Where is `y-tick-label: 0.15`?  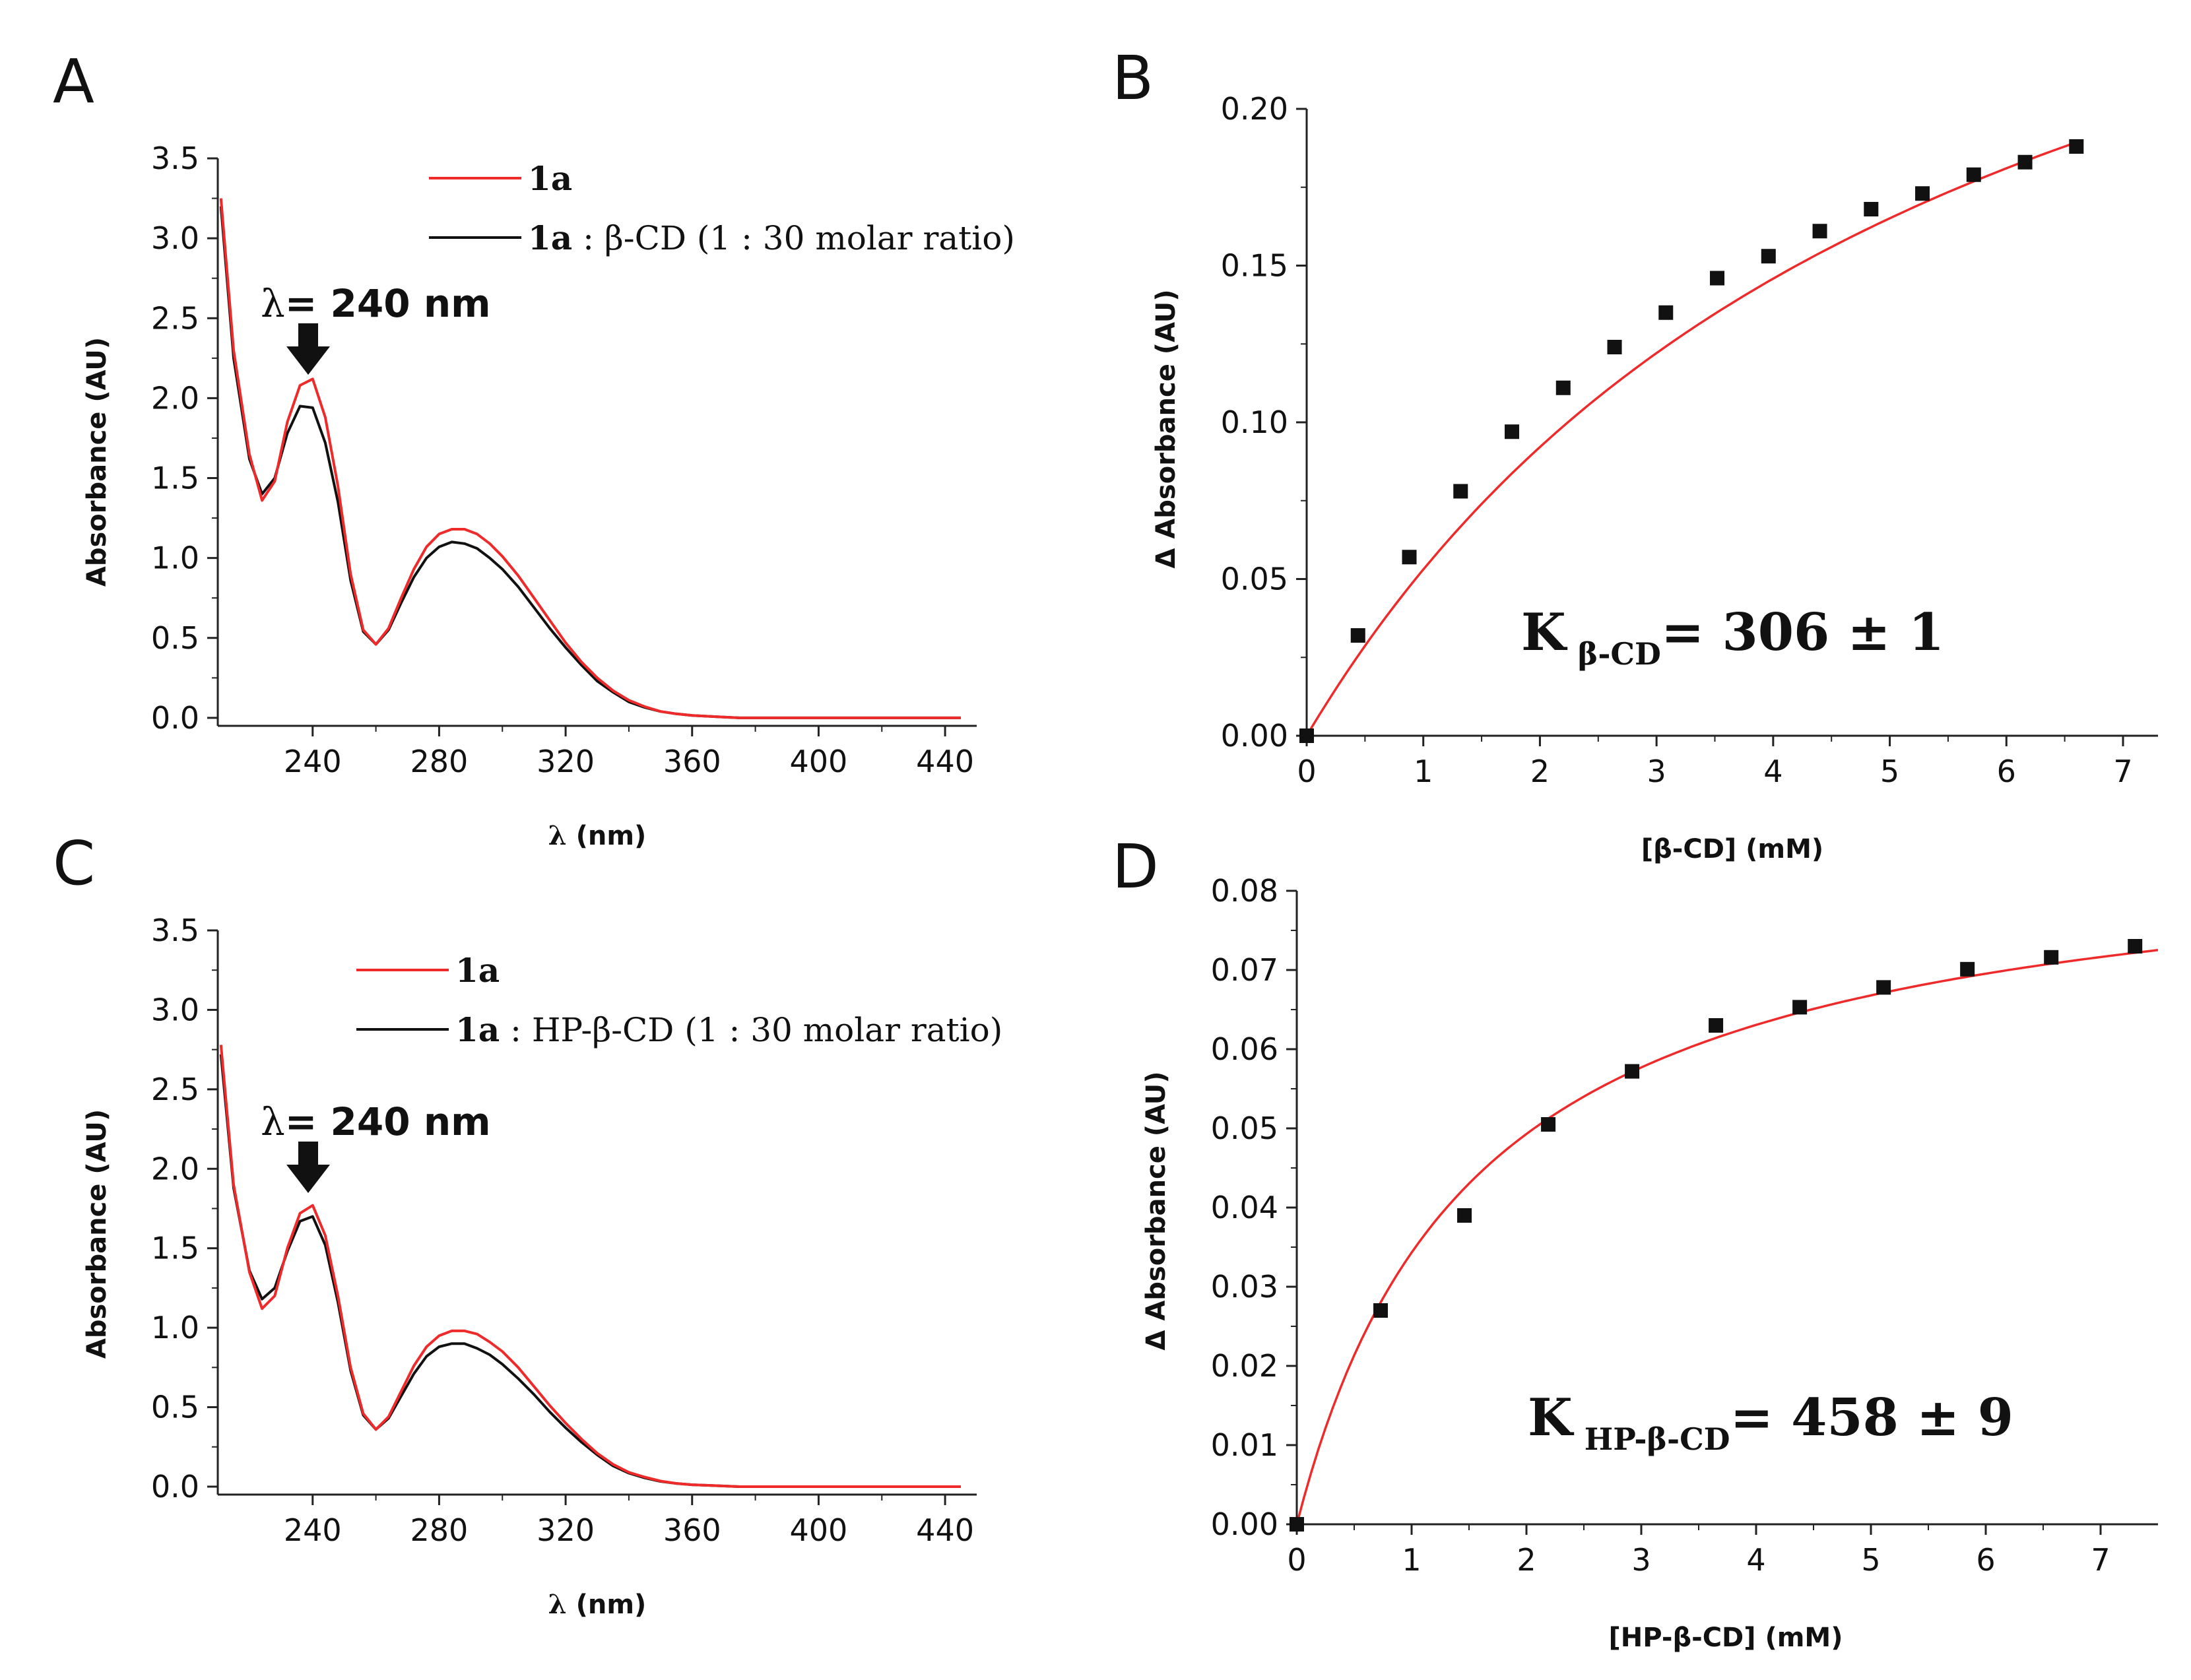
y-tick-label: 0.15 is located at coordinates (1254, 266).